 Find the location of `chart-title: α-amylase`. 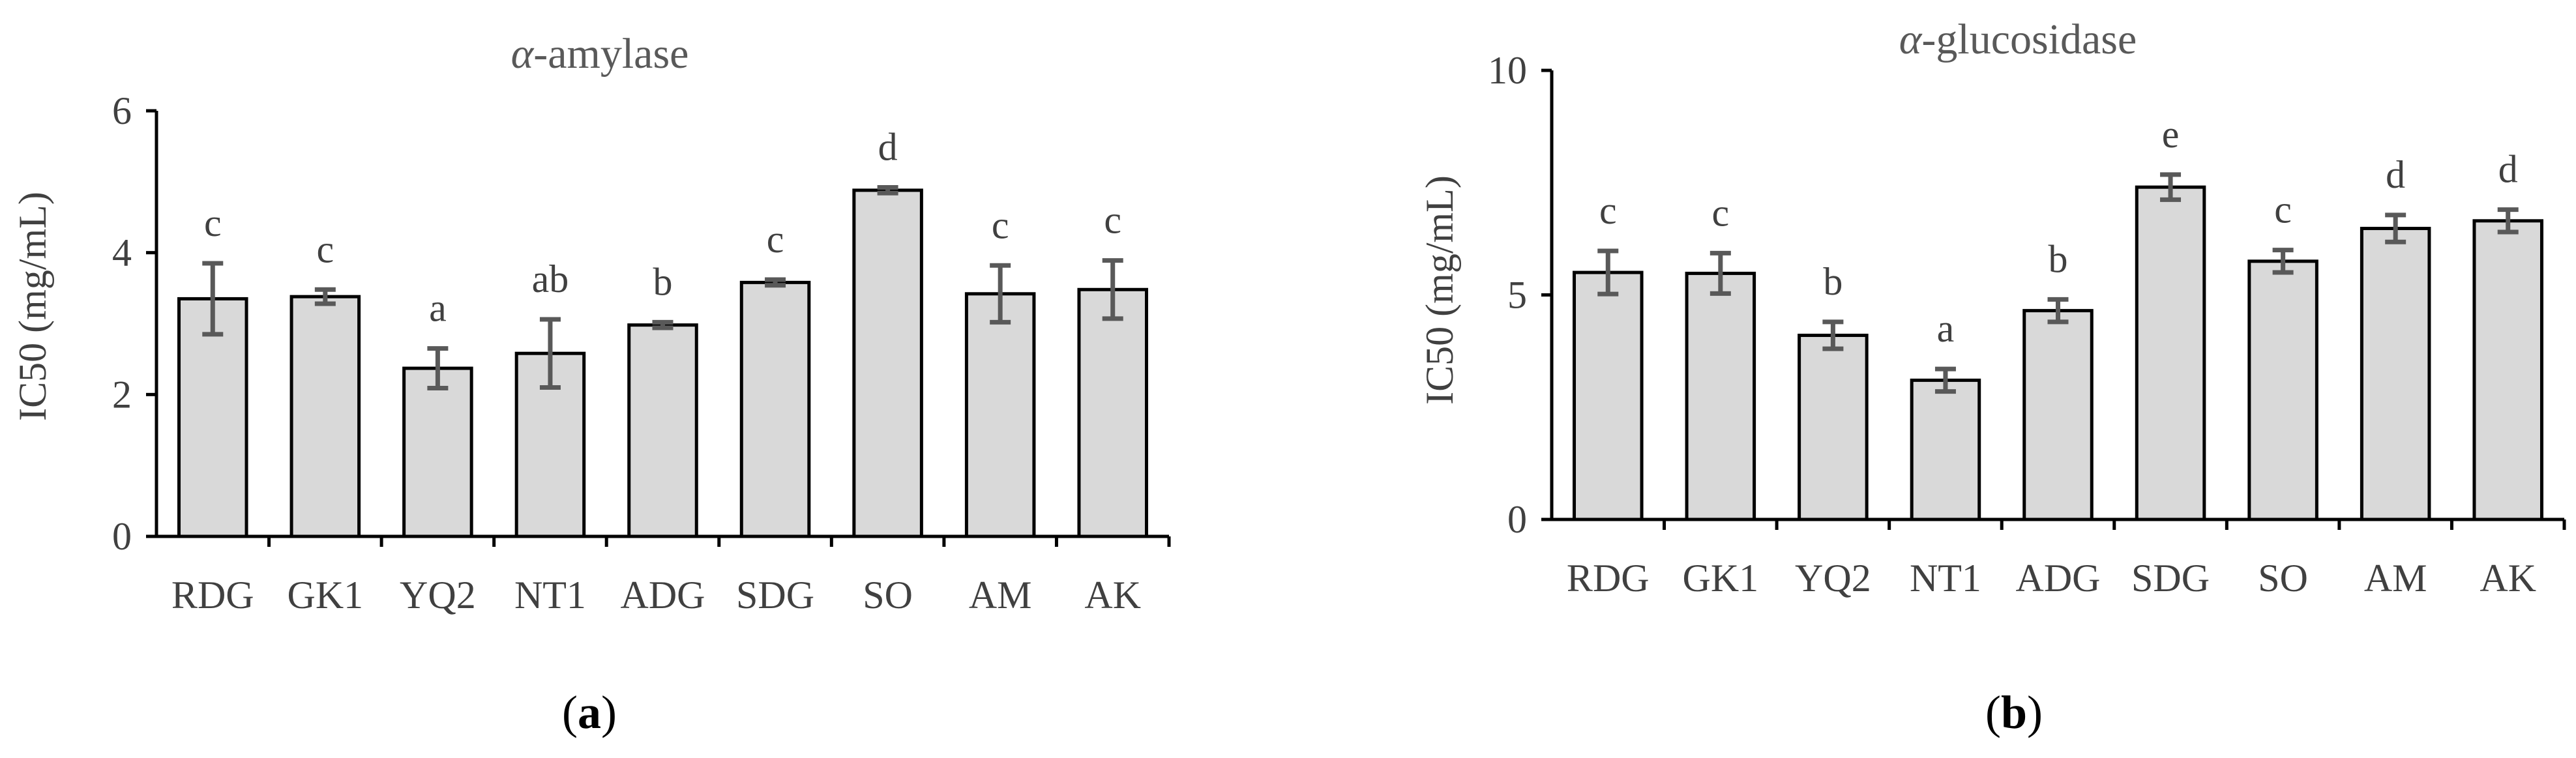

chart-title: α-amylase is located at coordinates (600, 54).